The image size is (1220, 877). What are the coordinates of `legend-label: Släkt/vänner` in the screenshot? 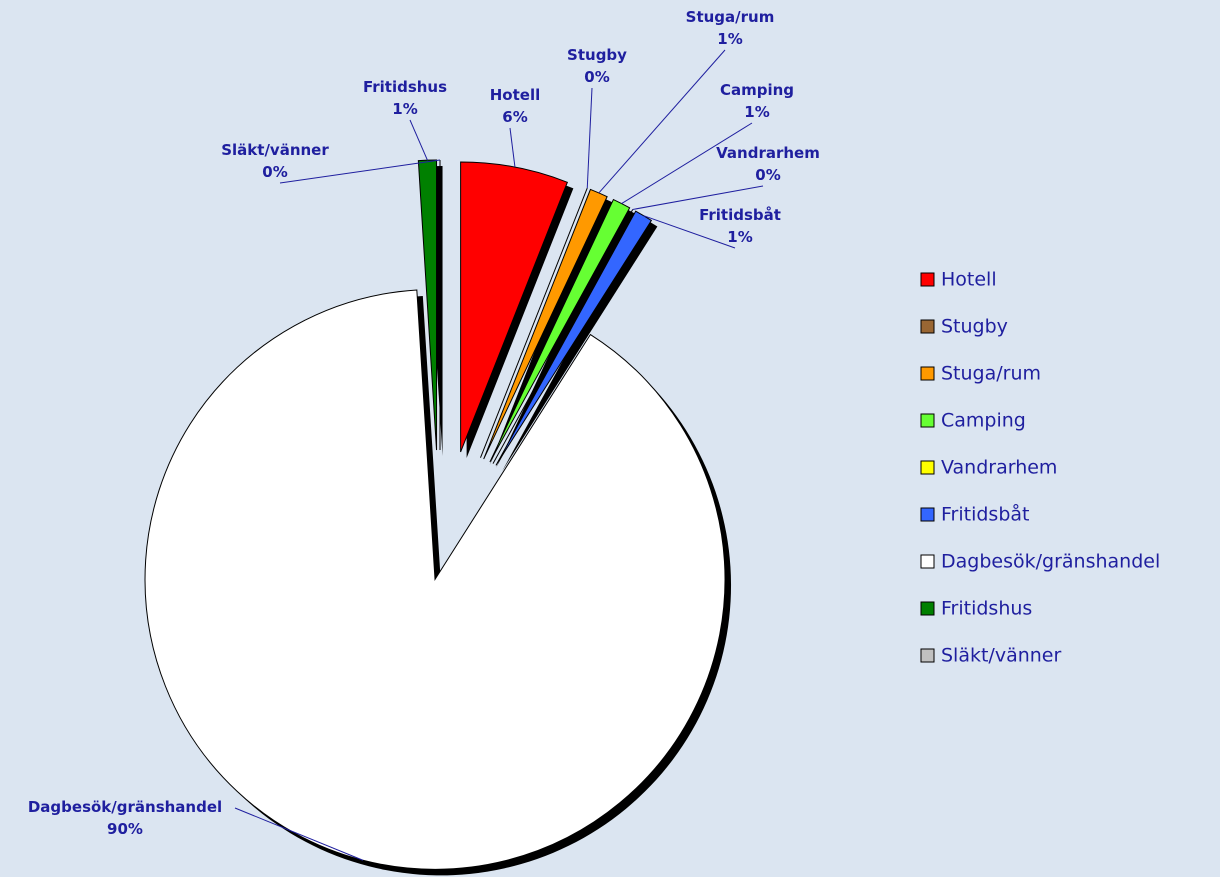 It's located at (1001, 656).